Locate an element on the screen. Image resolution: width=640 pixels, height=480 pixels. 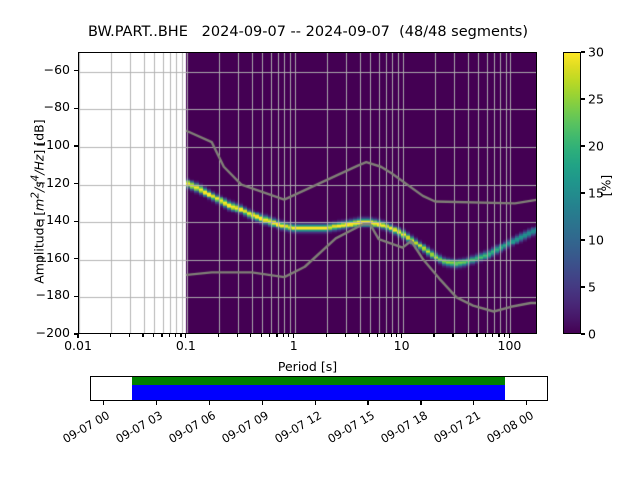
x-tick-label: 1 is located at coordinates (293, 345).